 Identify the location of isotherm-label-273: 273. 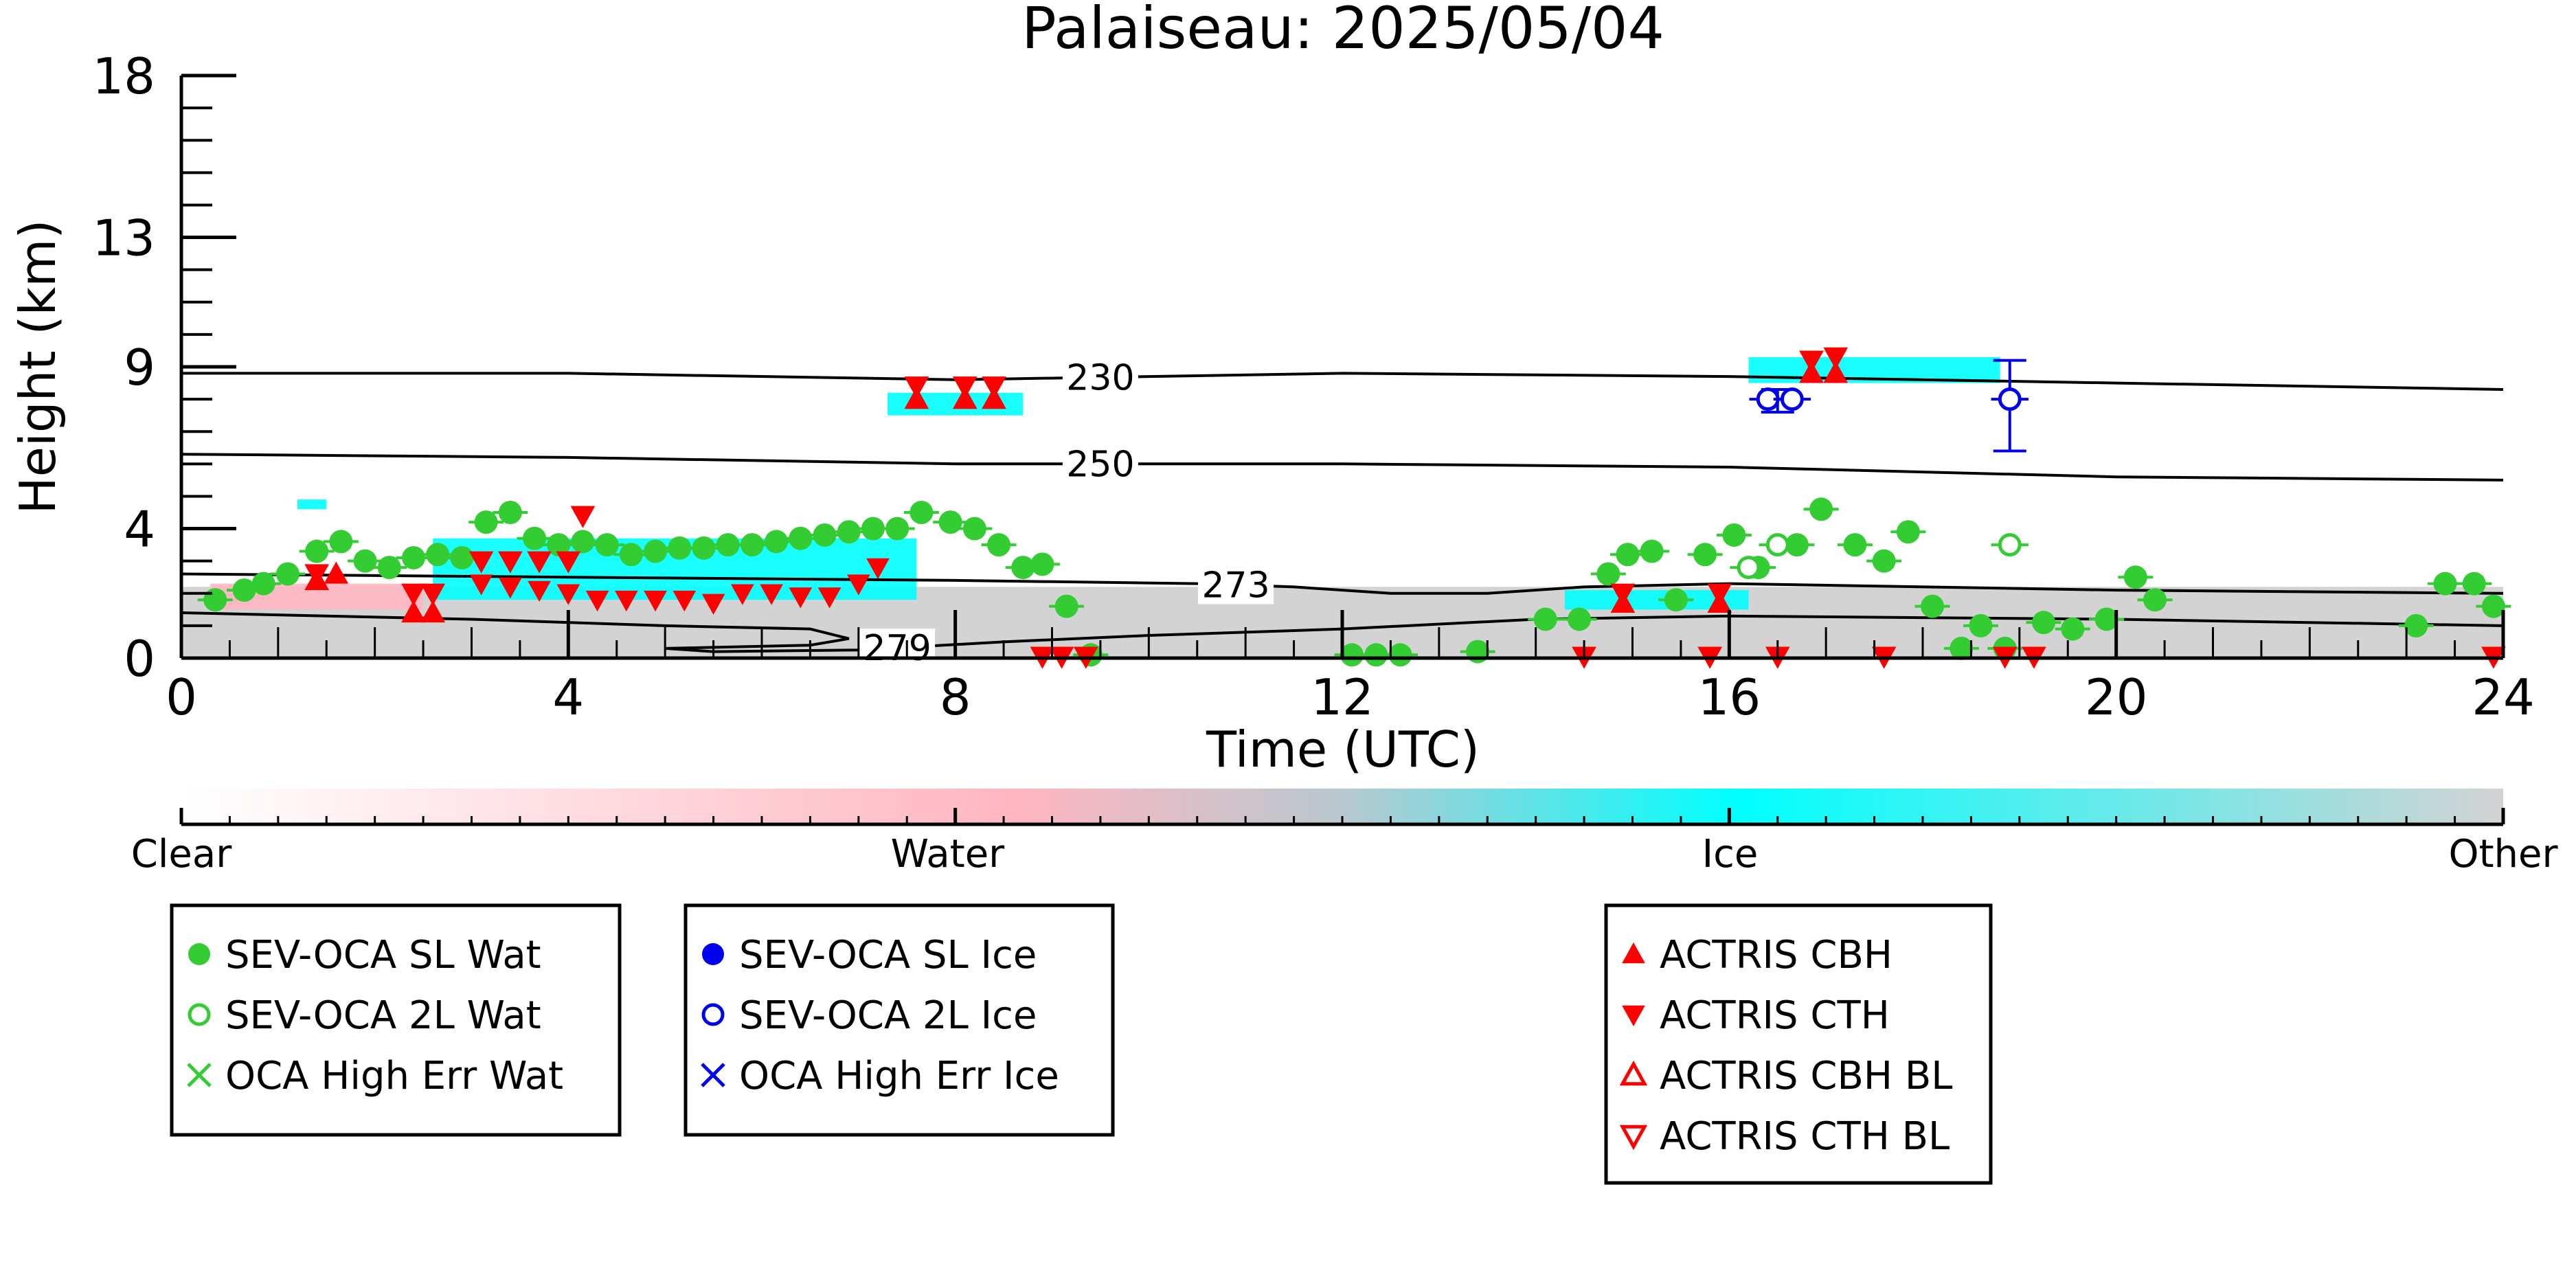
(1235, 586).